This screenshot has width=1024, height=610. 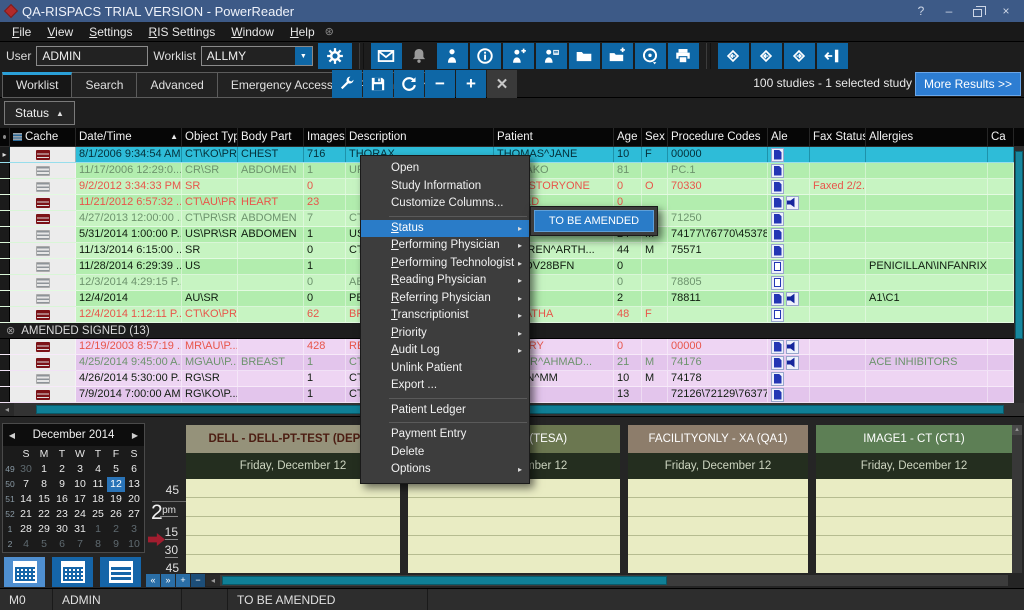 What do you see at coordinates (594, 221) in the screenshot?
I see `submenu-item-to-be-amended: TO BE AMENDED` at bounding box center [594, 221].